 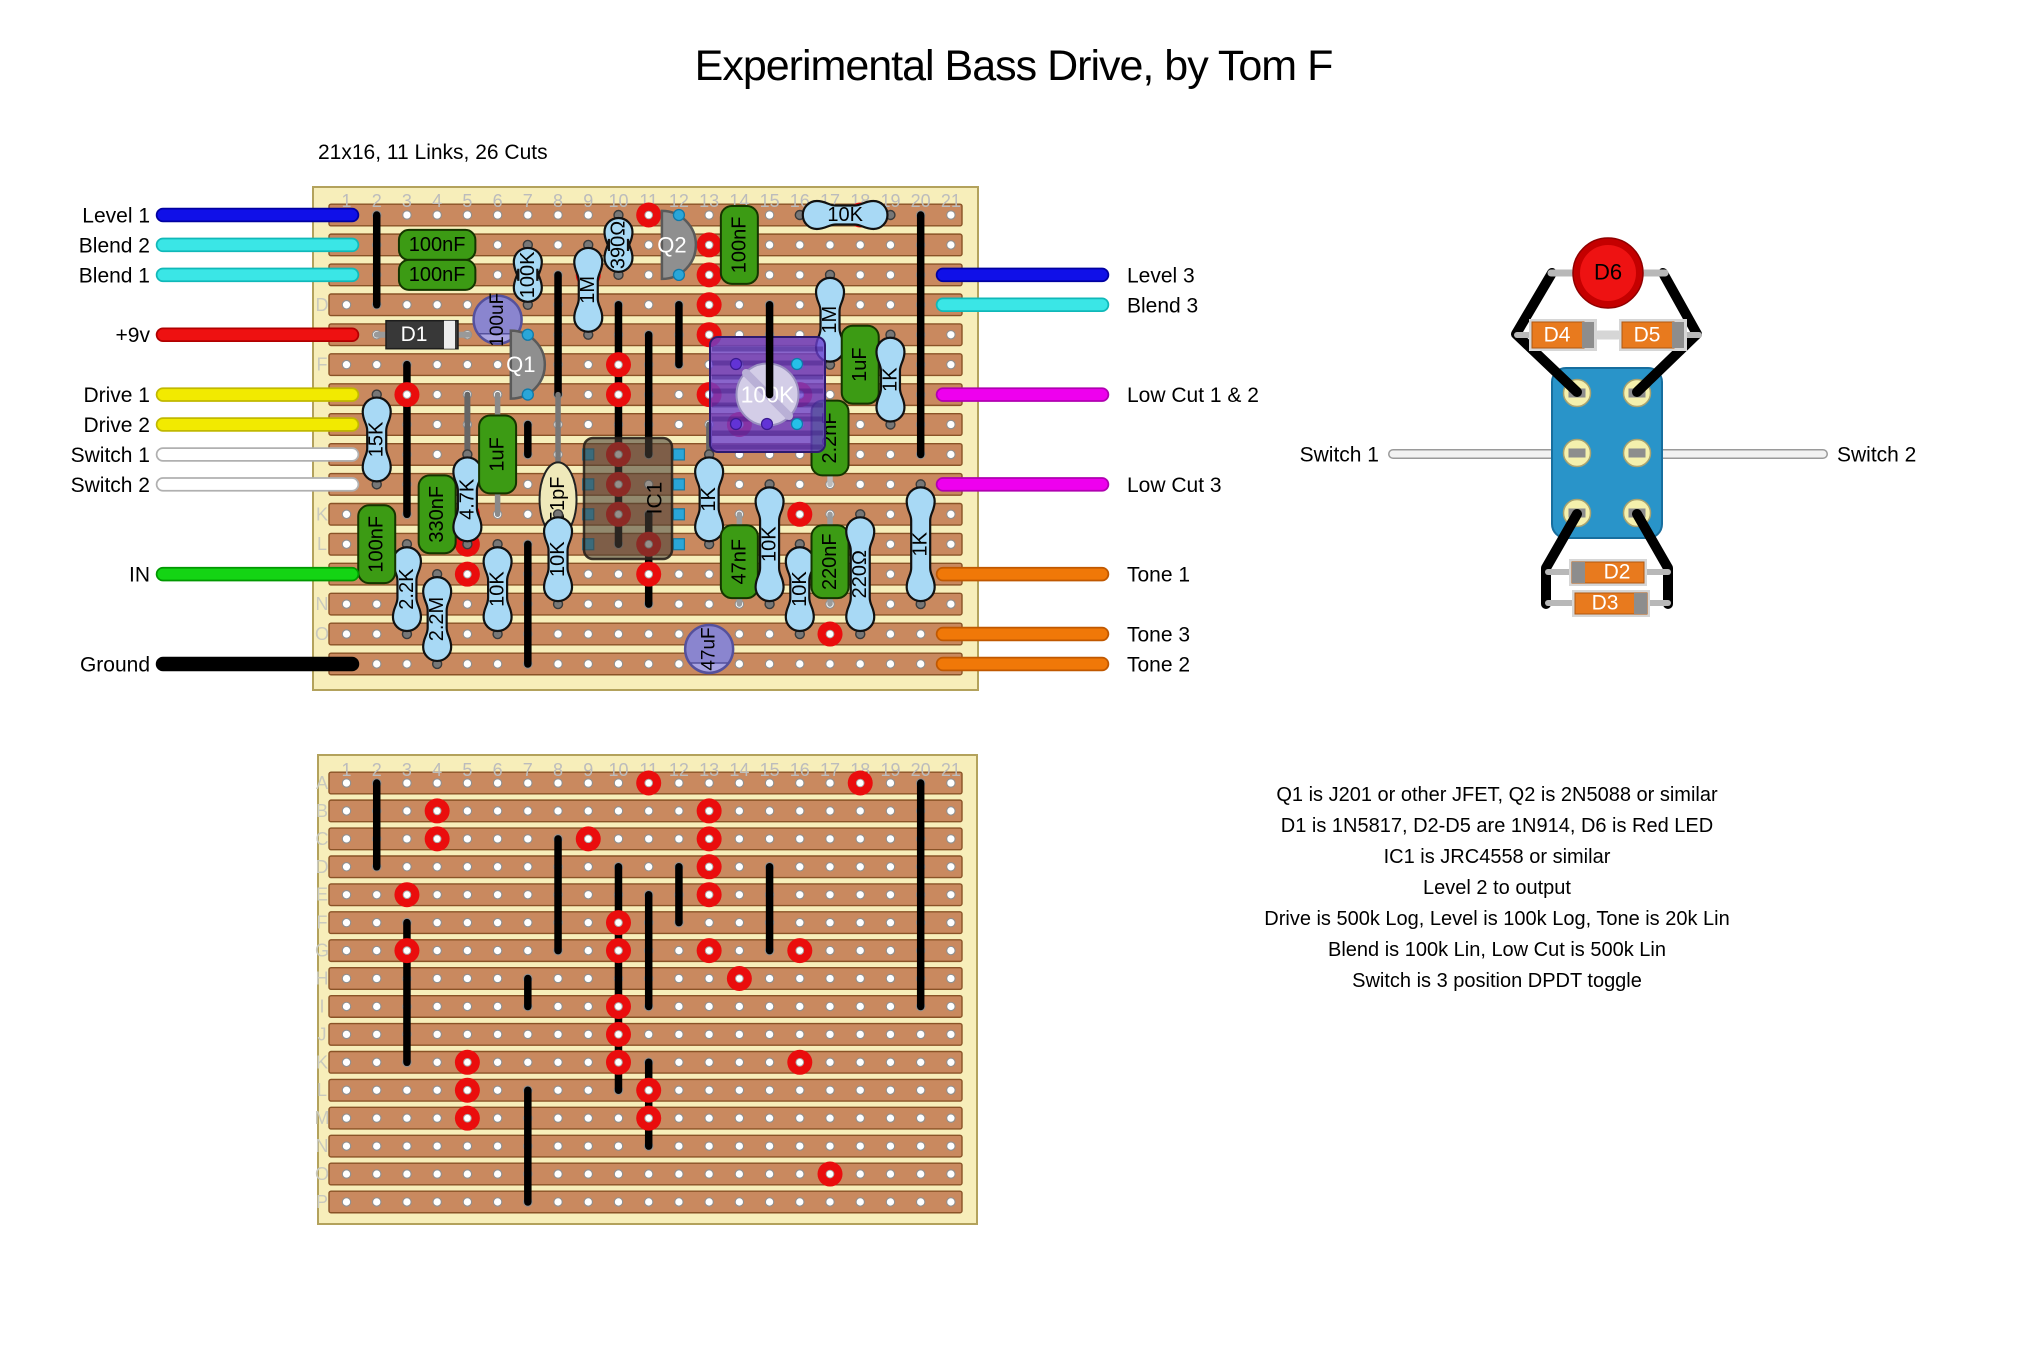 I want to click on transistor-pin, so click(x=679, y=215).